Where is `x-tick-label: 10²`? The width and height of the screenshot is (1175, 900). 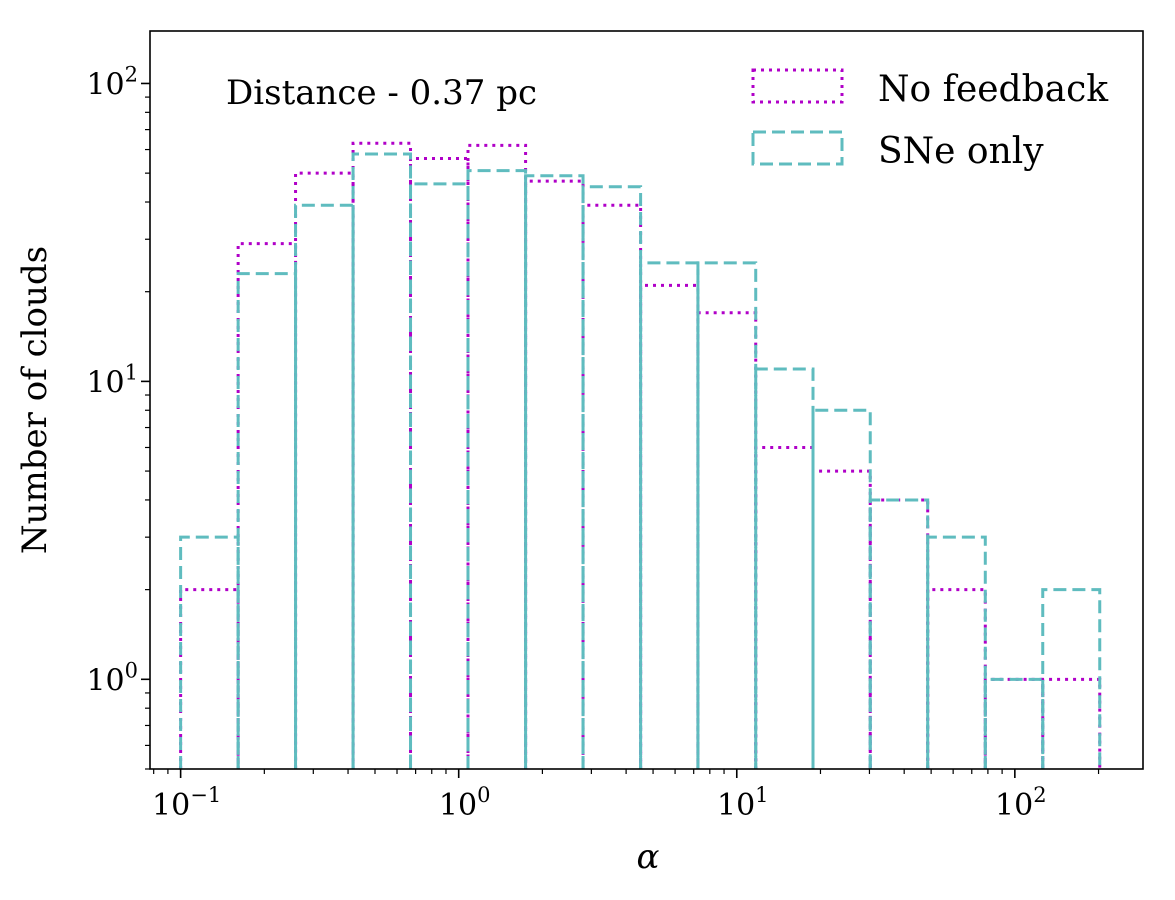 x-tick-label: 10² is located at coordinates (1021, 803).